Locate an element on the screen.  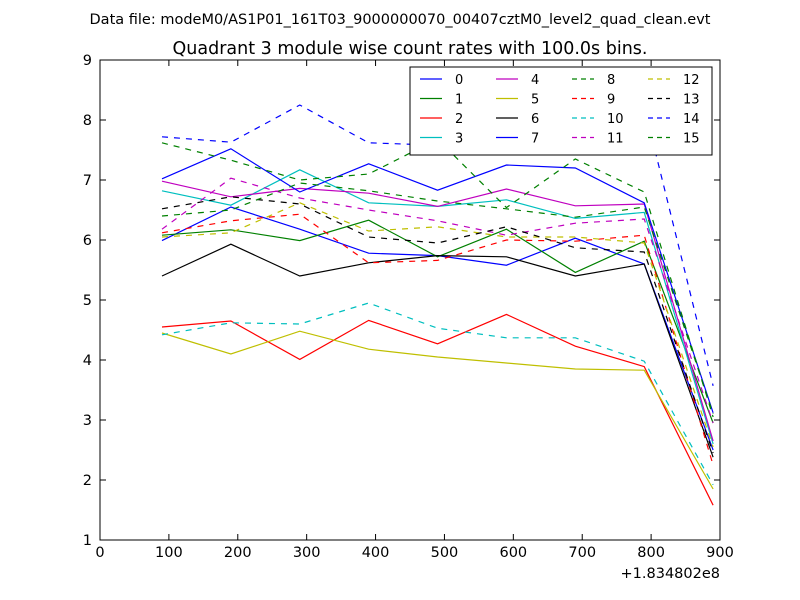
x-offset-label: +1.834802e8 is located at coordinates (670, 574).